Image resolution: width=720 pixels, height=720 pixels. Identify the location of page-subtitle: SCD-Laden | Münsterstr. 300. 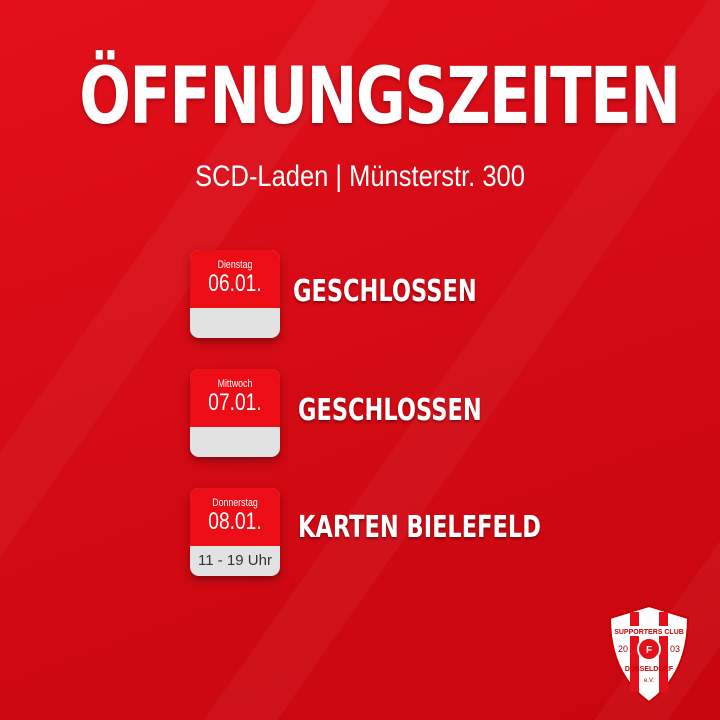
(360, 176).